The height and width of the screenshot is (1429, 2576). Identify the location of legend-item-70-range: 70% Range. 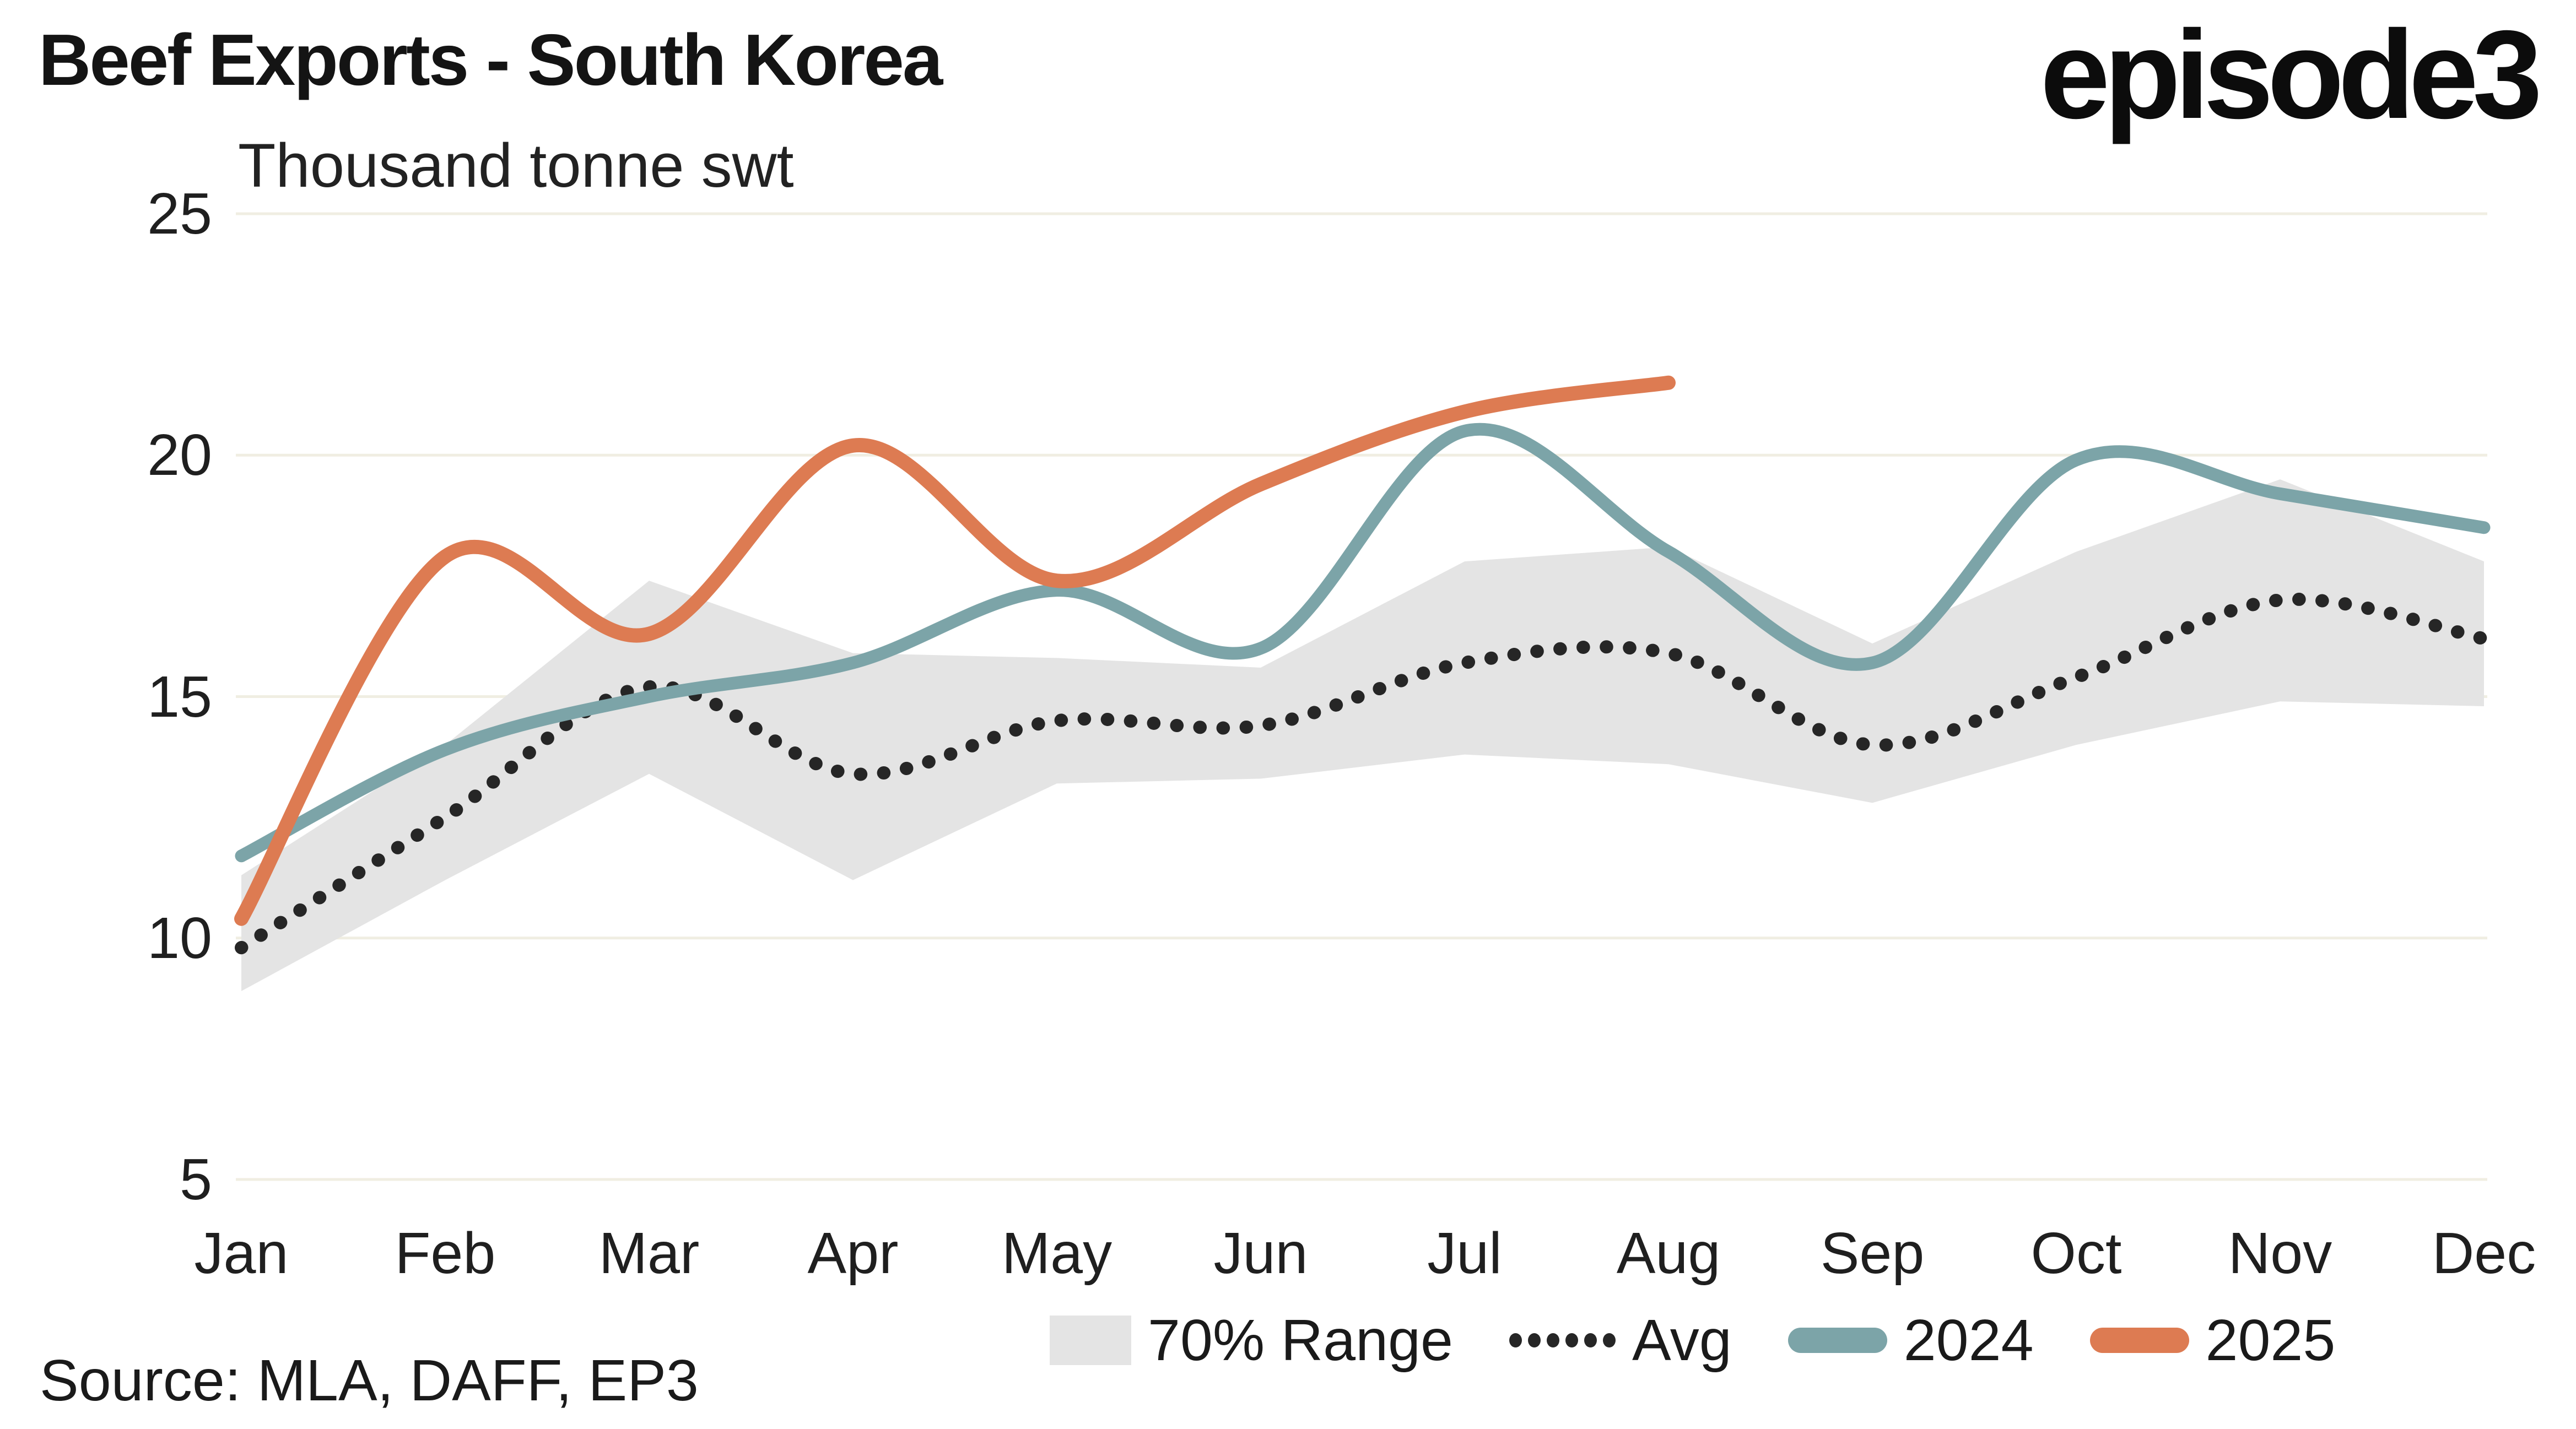
(1251, 1340).